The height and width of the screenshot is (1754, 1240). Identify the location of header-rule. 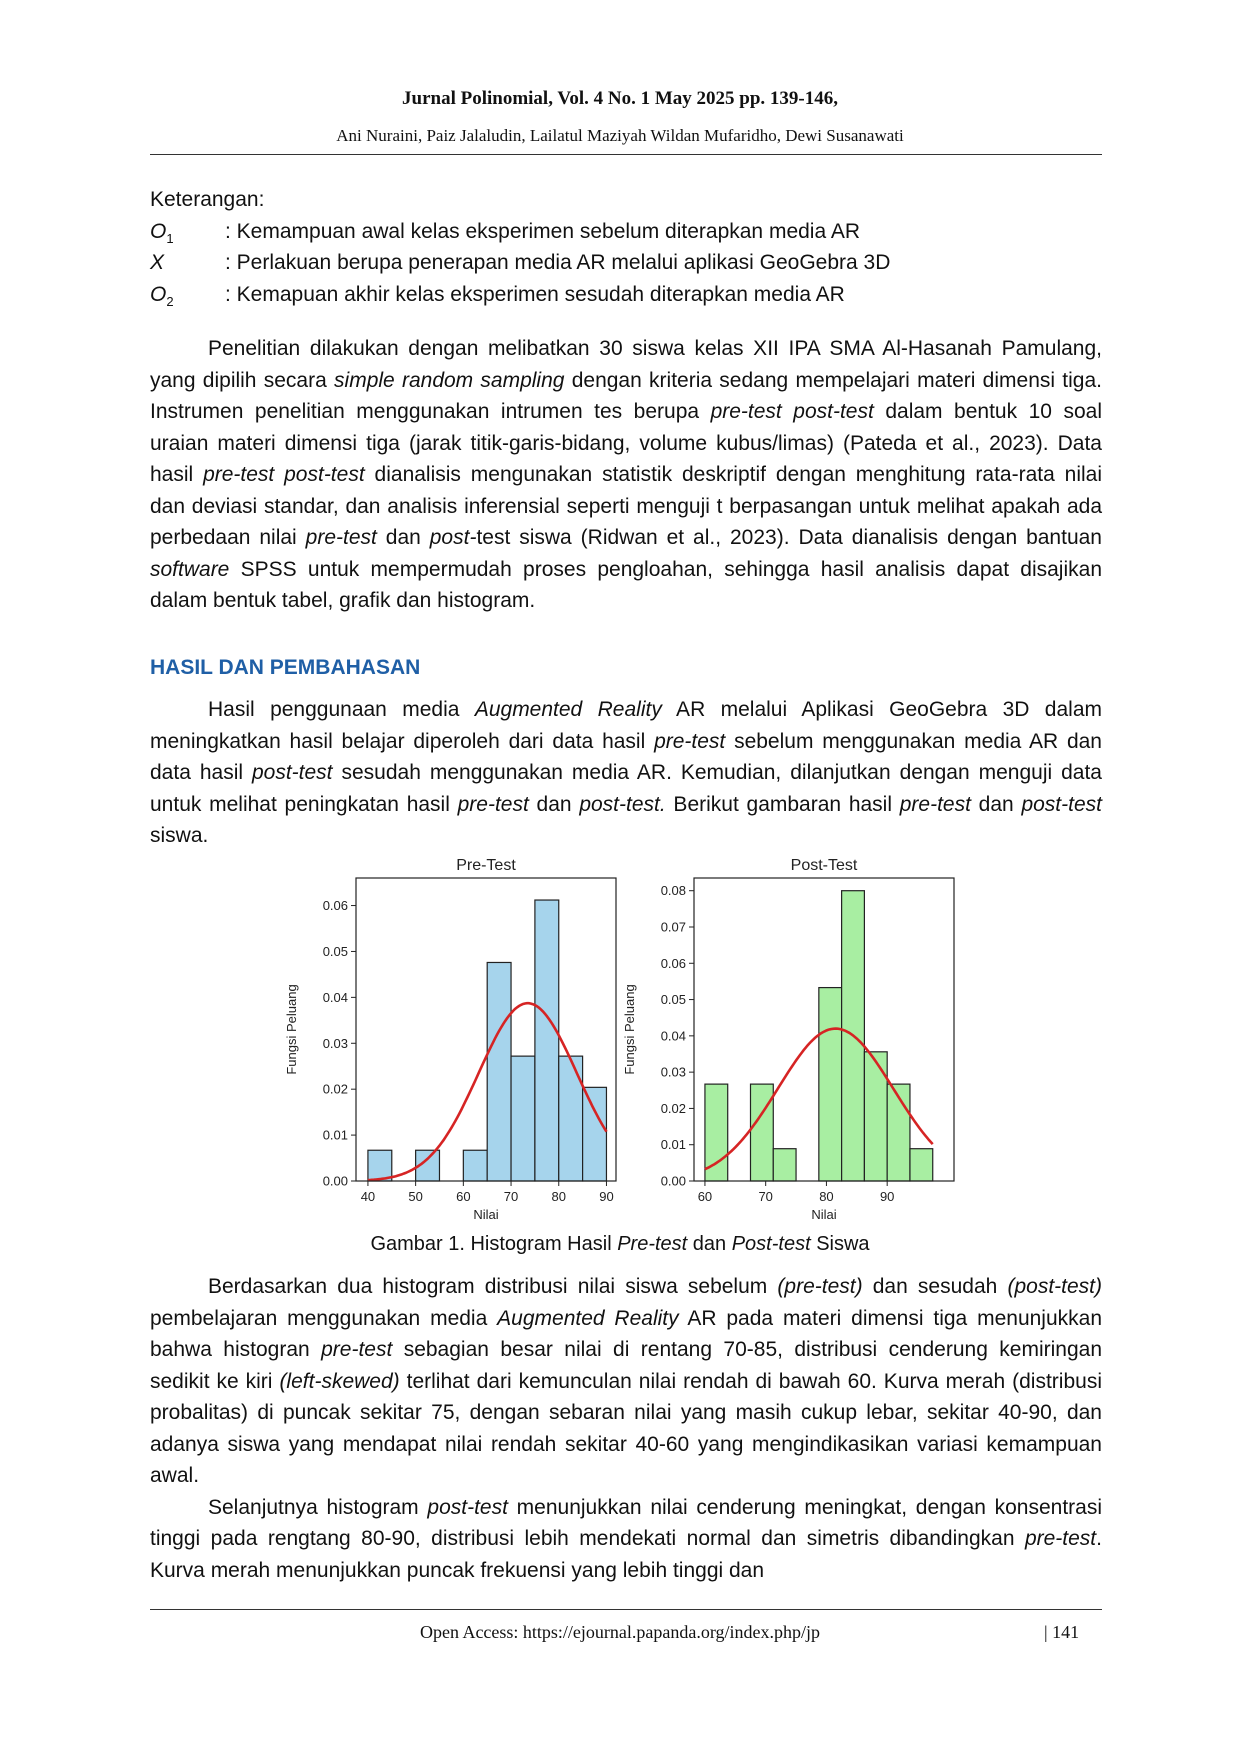
(626, 154).